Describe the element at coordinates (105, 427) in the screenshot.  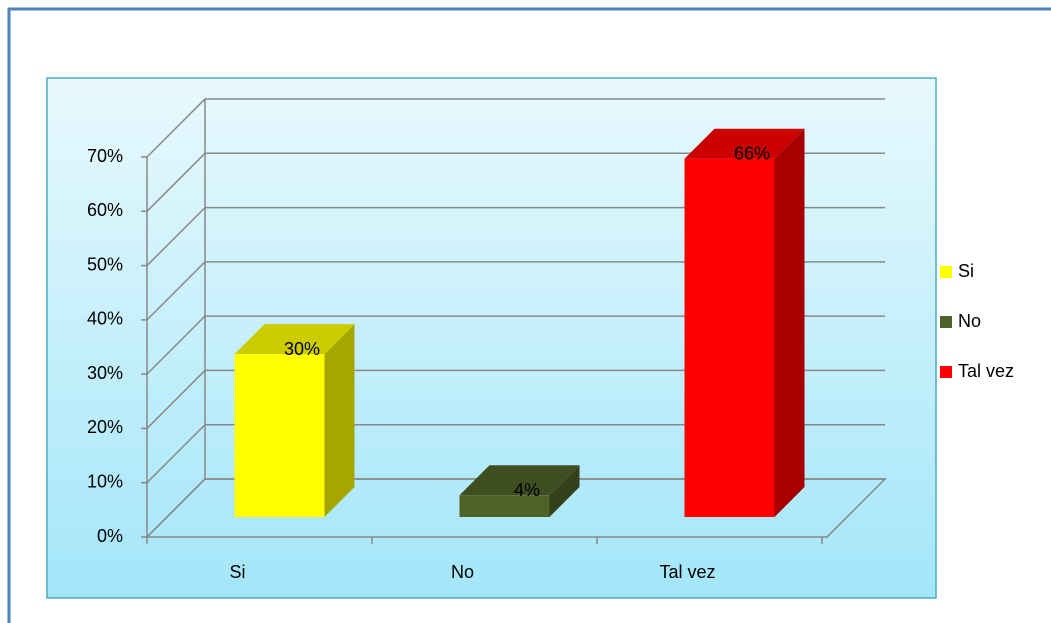
I see `y-tick-label: 20%` at that location.